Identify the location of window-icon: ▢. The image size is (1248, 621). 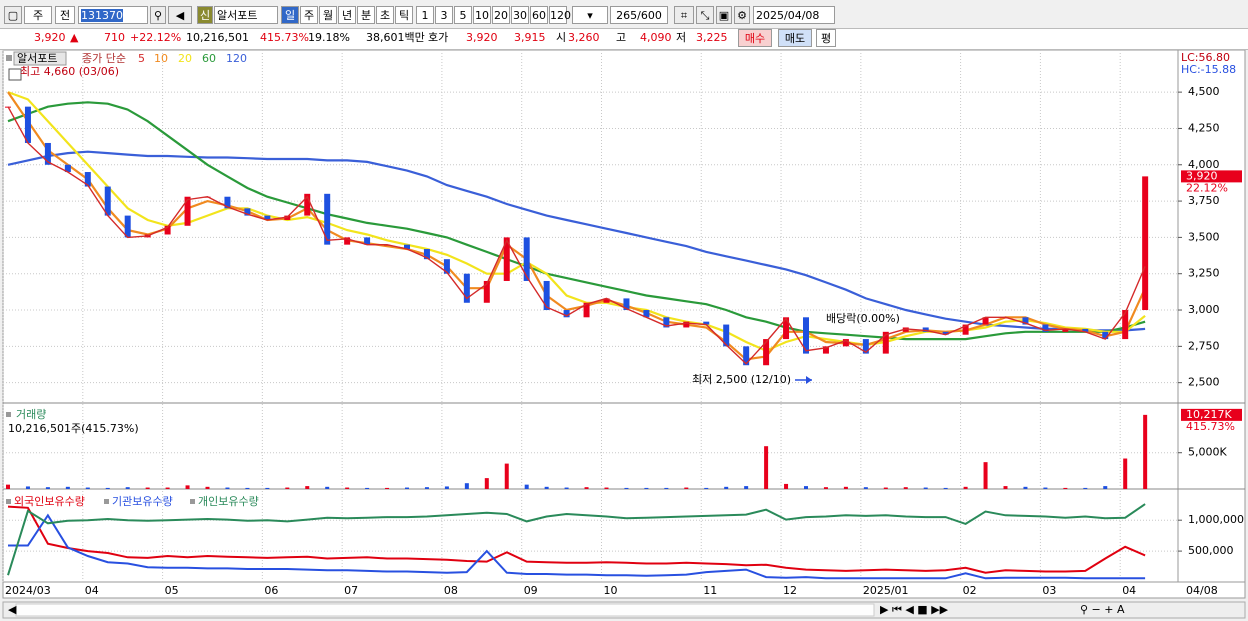
(13, 15).